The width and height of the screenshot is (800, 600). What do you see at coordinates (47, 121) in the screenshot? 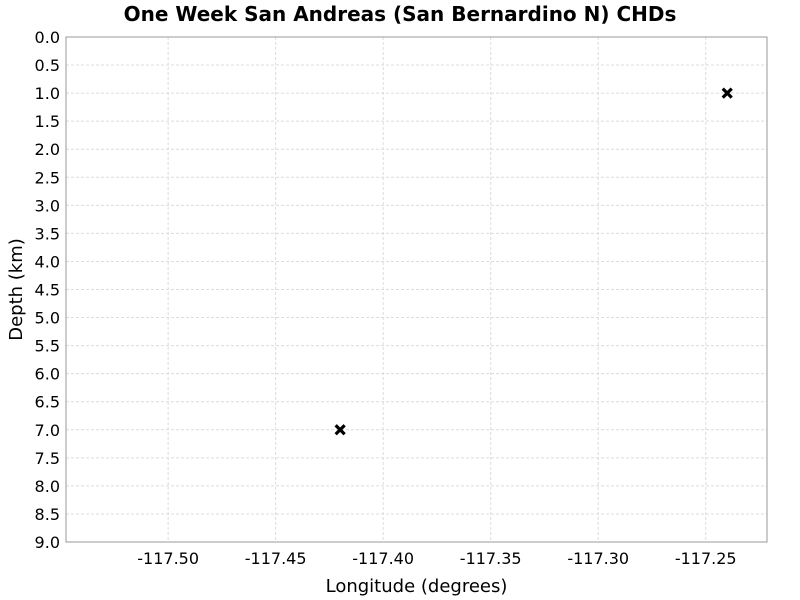
I see `y-tick-label: 1.5` at bounding box center [47, 121].